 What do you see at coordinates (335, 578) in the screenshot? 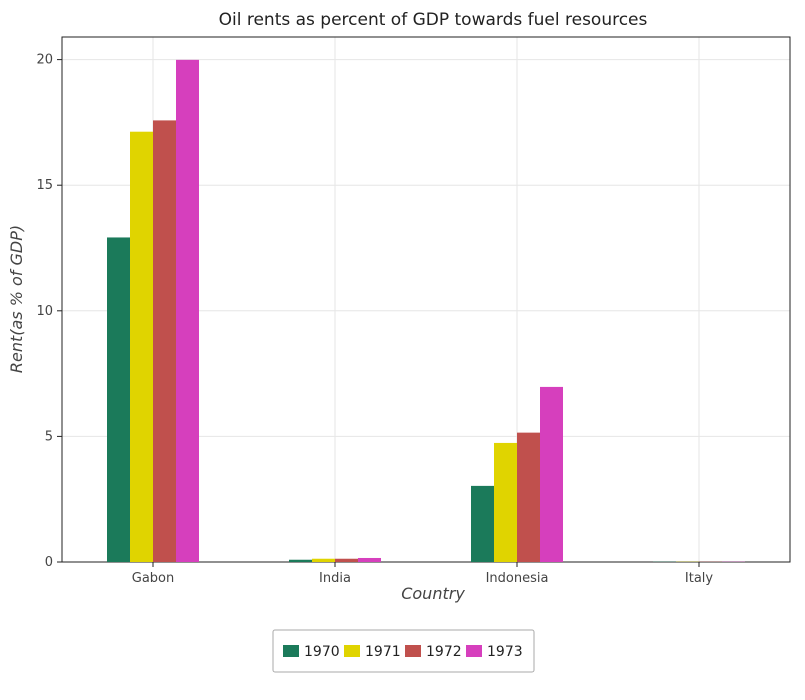
I see `x-tick-label: India` at bounding box center [335, 578].